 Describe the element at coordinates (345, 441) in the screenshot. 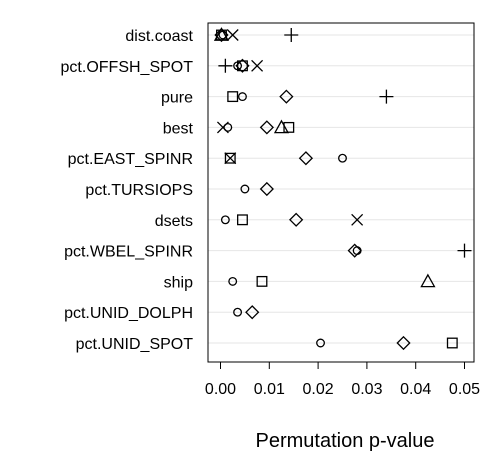

I see `x-axis-label: Permutation p-value` at that location.